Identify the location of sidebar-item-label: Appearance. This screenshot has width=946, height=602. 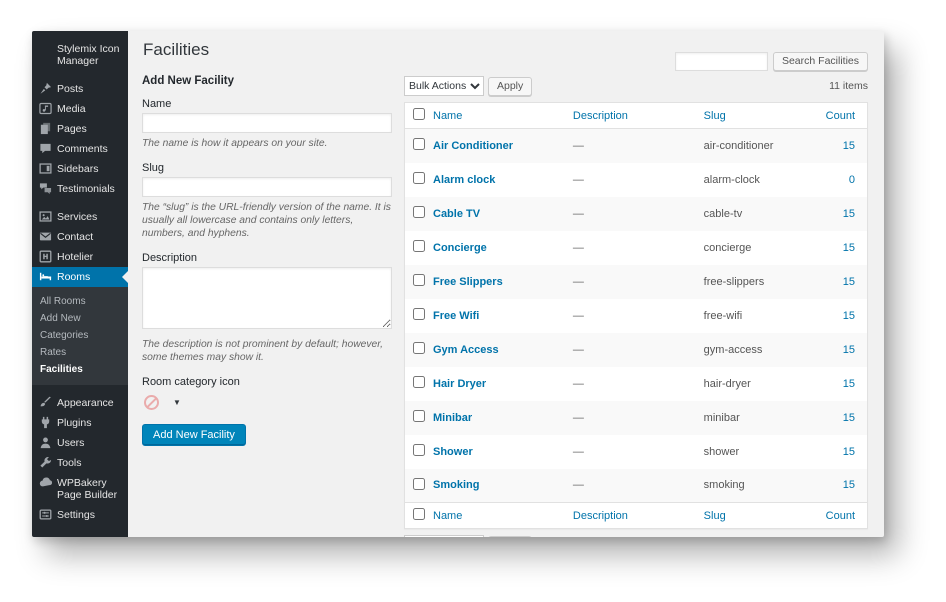
(85, 403).